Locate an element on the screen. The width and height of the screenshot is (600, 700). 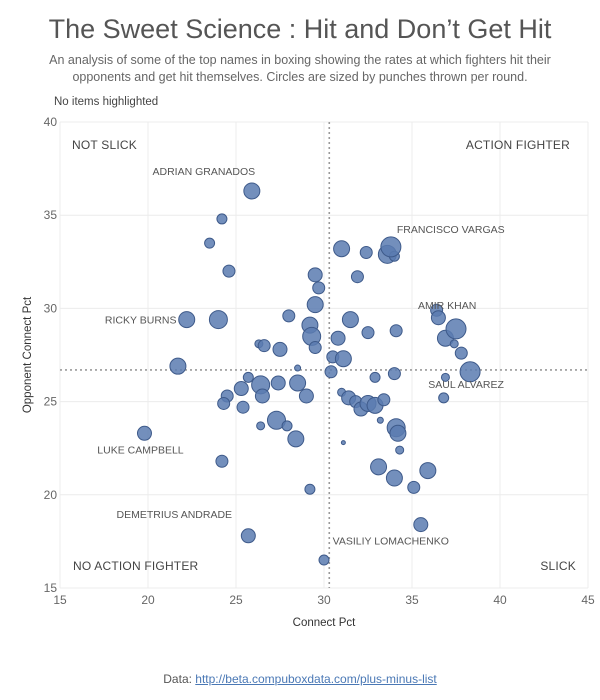
x-tick-label-4: 35 is located at coordinates (412, 600).